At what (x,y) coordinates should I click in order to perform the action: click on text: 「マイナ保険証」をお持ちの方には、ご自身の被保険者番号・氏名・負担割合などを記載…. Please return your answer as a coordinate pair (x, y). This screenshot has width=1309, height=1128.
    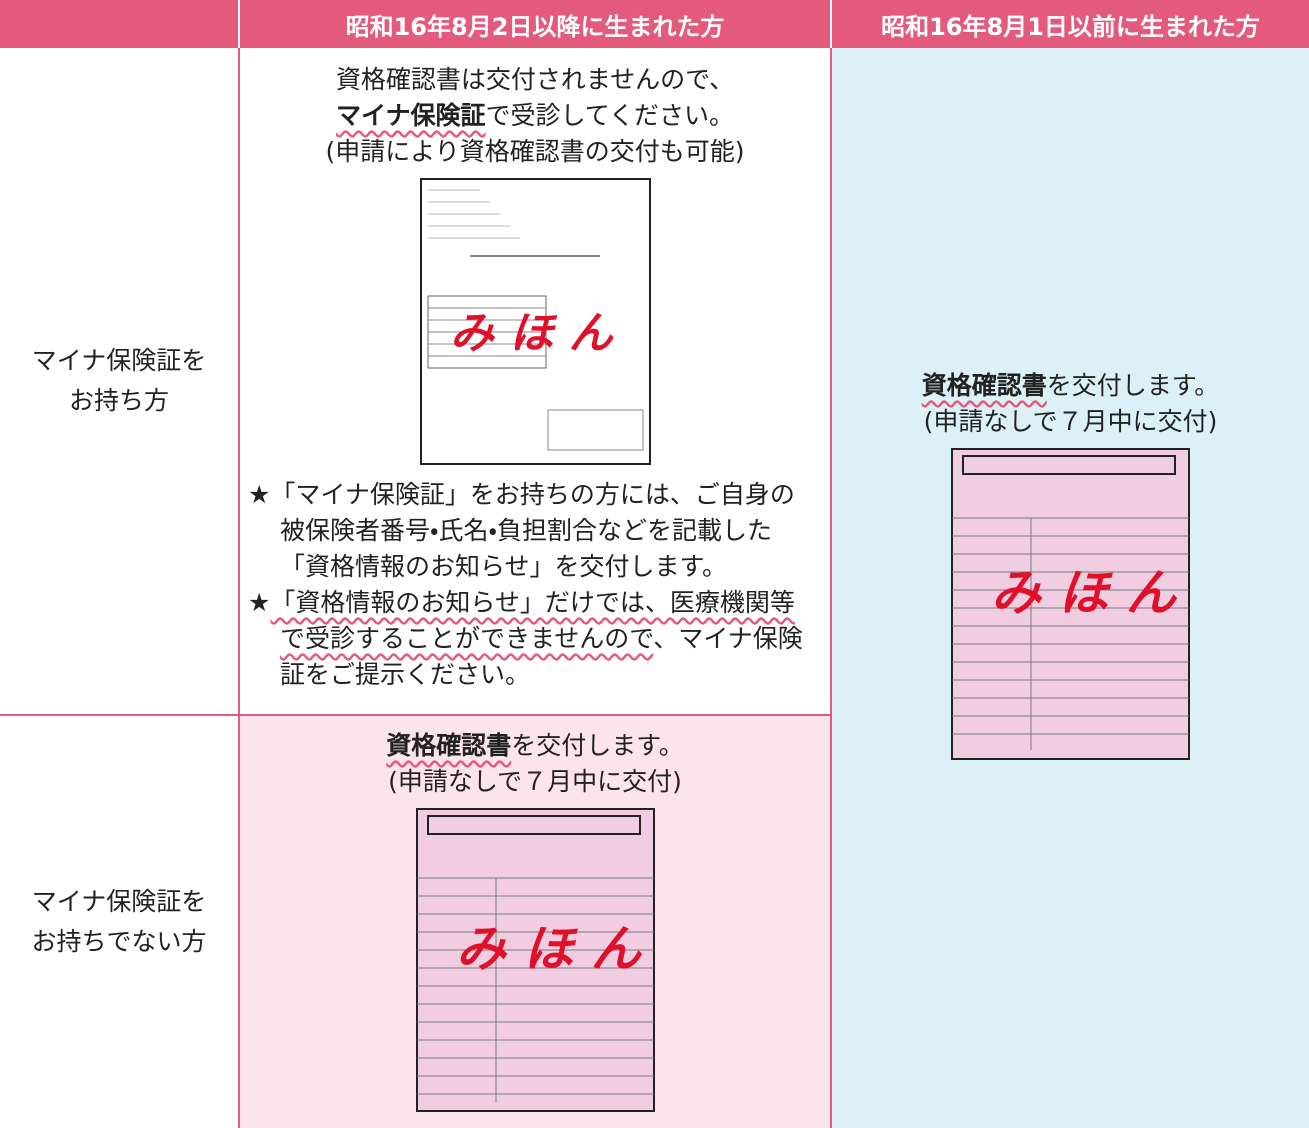
    Looking at the image, I should click on (532, 530).